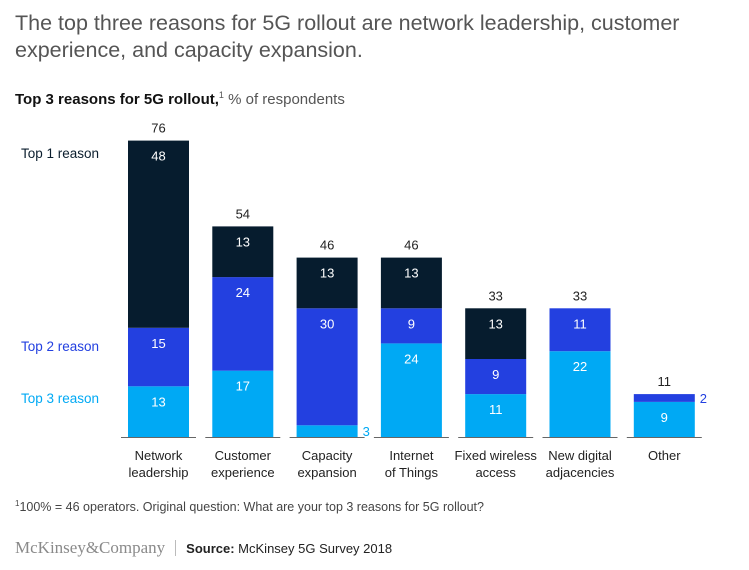 Image resolution: width=749 pixels, height=570 pixels. I want to click on category-label: experience, so click(243, 472).